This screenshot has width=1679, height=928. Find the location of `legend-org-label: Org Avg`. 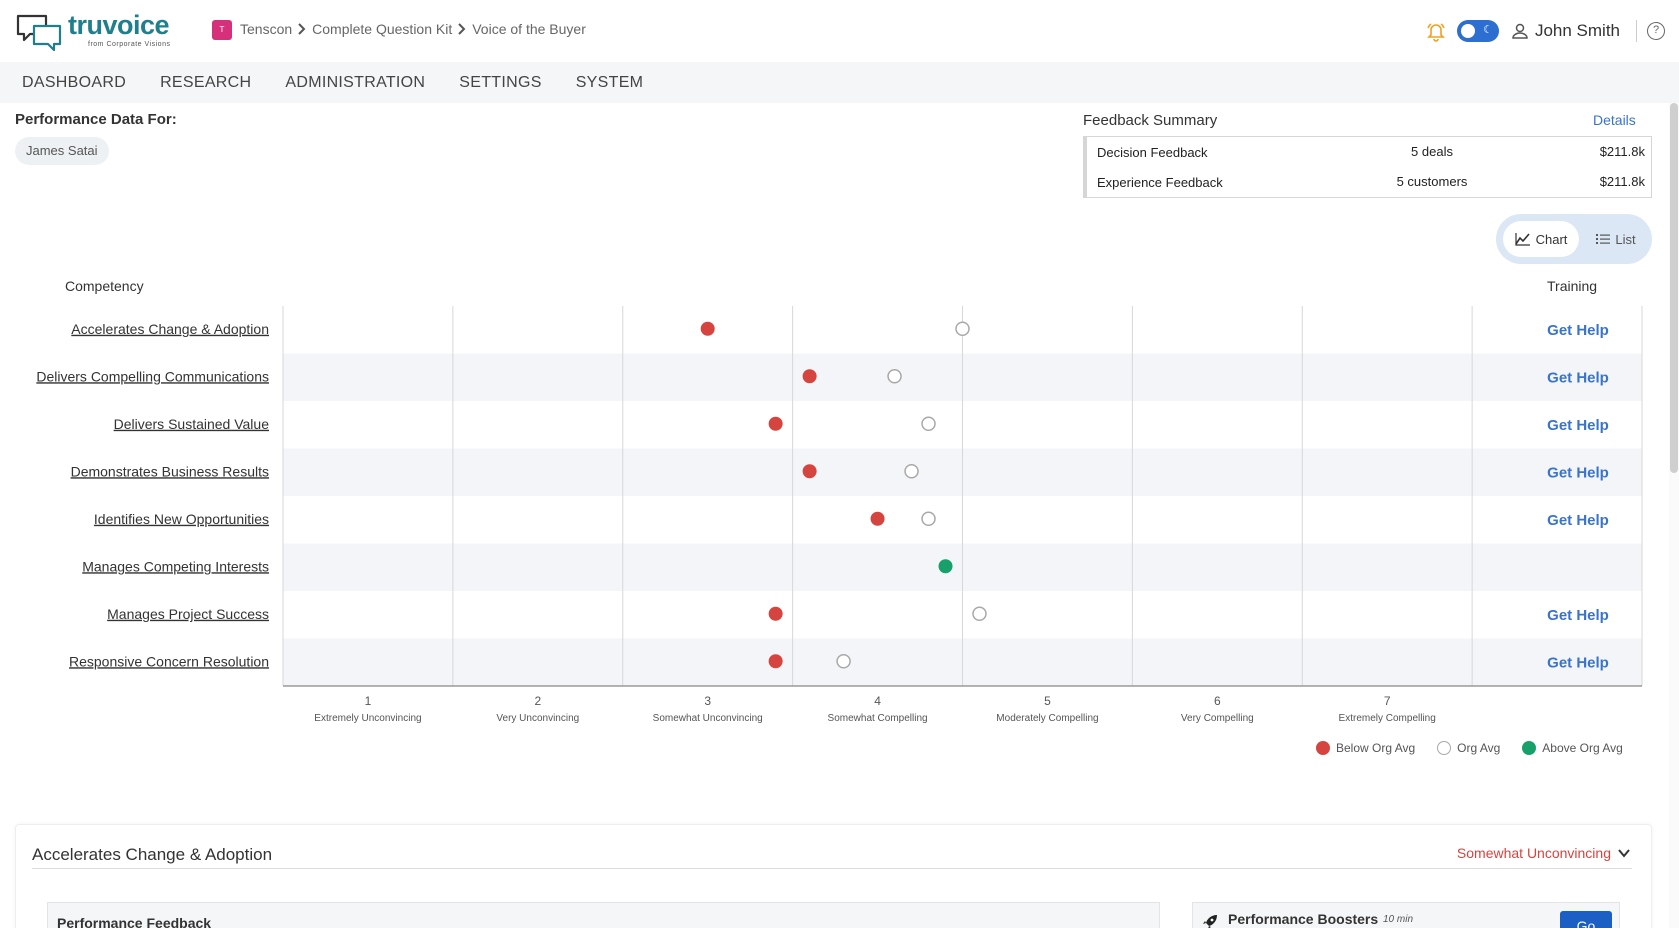

legend-org-label: Org Avg is located at coordinates (1479, 748).